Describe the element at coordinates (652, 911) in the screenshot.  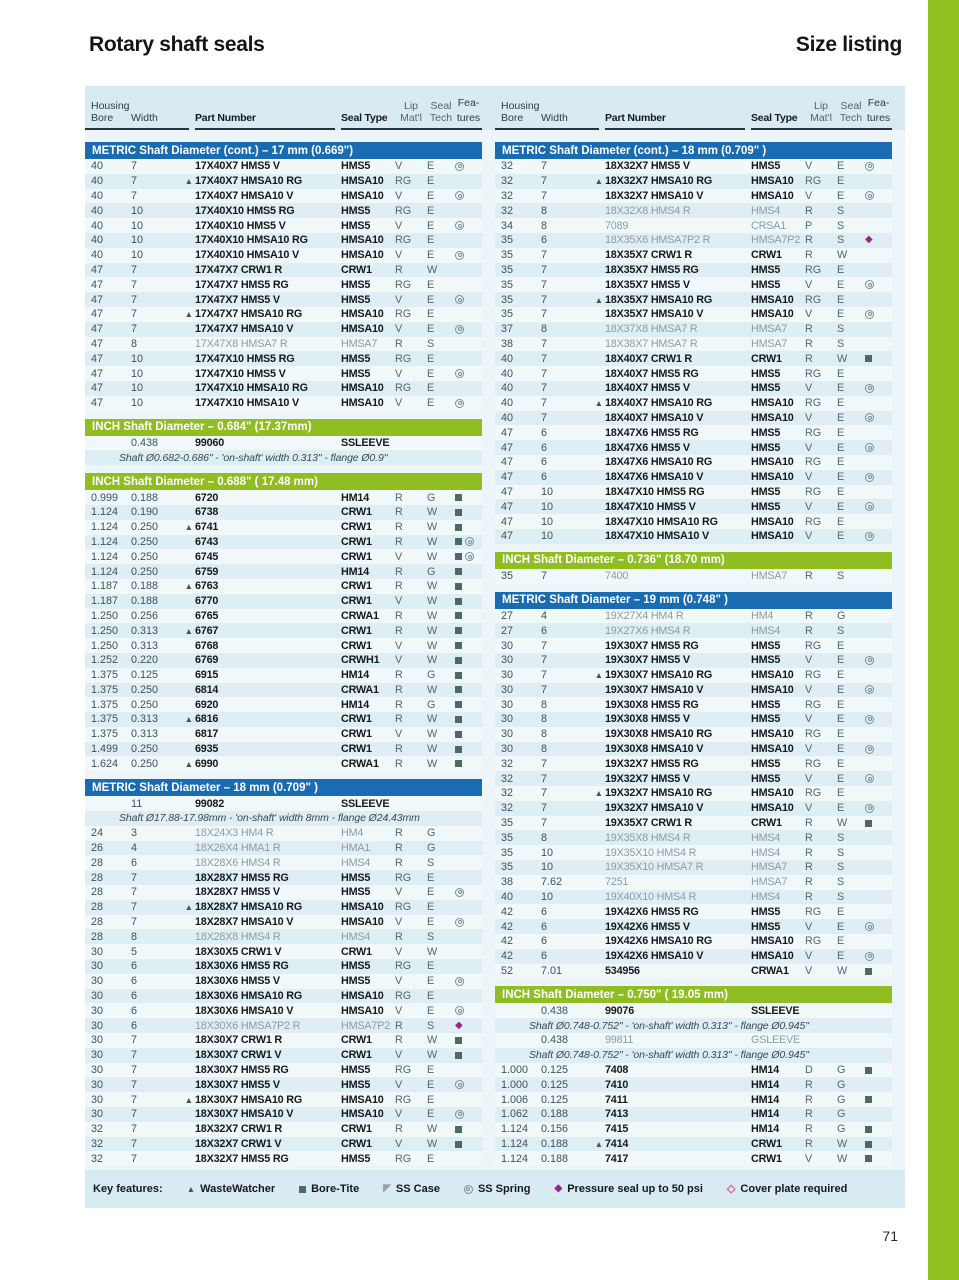
I see `part-number: 19X42X6 HMS5 RG` at that location.